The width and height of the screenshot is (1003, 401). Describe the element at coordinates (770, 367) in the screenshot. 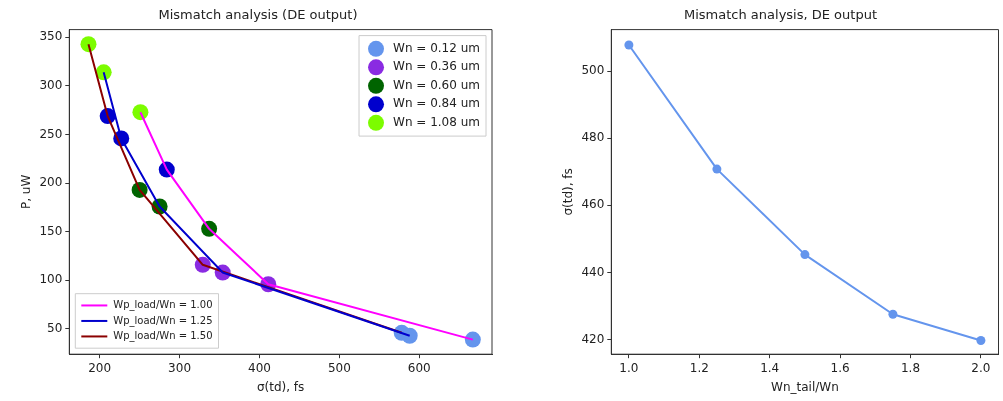

I see `x-tick-label: 1.4` at that location.